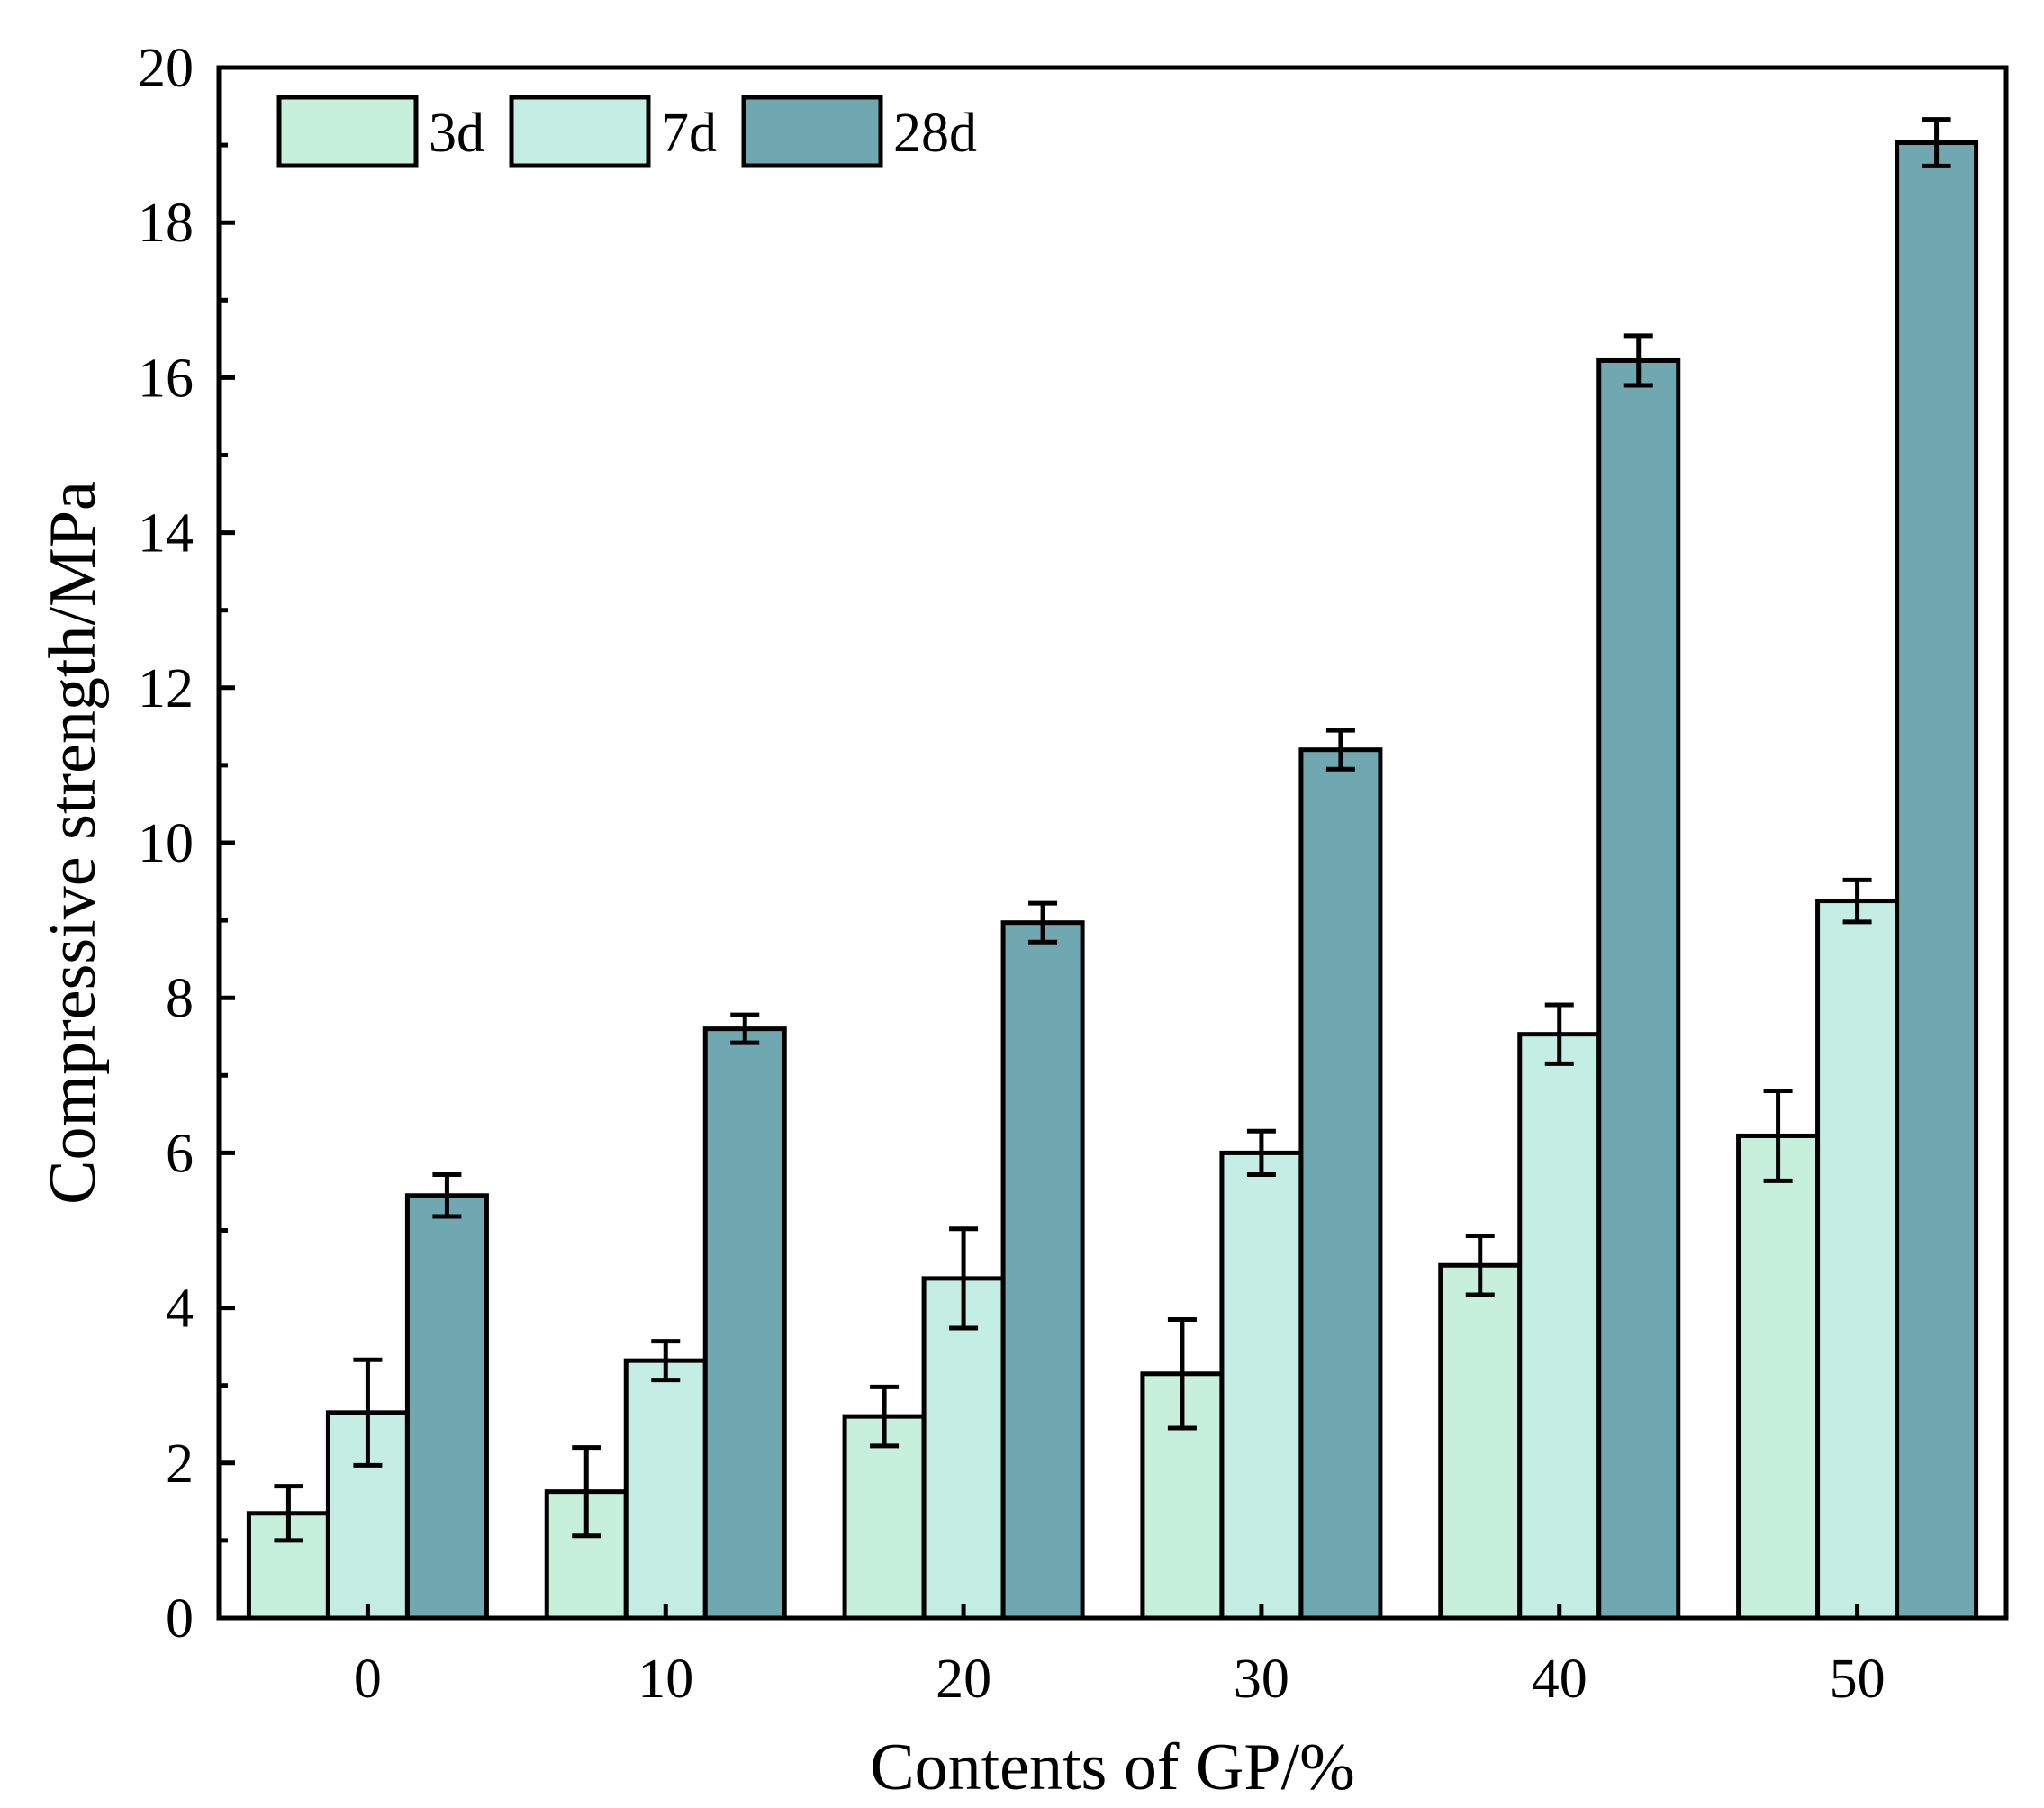  What do you see at coordinates (368, 1679) in the screenshot?
I see `x-tick-label: 0` at bounding box center [368, 1679].